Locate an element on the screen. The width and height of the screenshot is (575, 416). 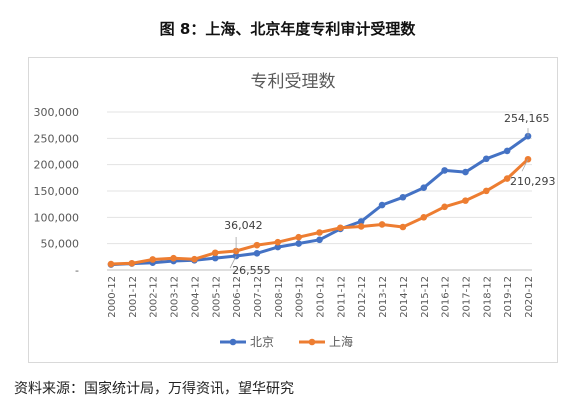
y-tick-label: - is located at coordinates (77, 270).